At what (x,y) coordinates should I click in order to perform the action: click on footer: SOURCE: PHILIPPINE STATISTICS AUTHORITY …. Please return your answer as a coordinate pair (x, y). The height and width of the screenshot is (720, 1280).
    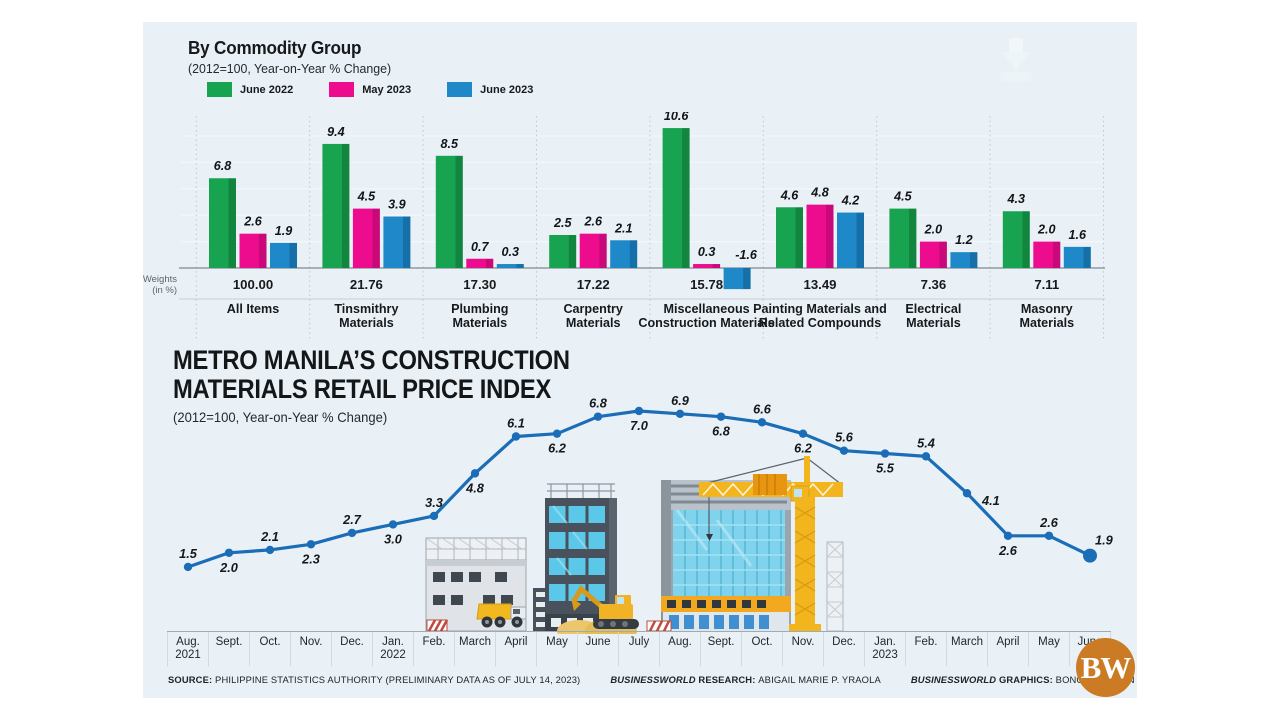
    Looking at the image, I should click on (666, 679).